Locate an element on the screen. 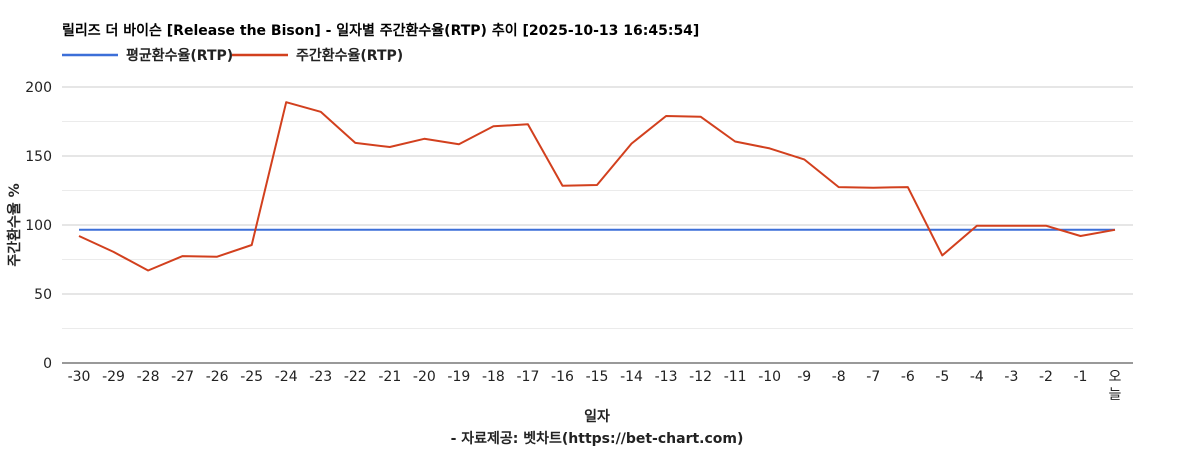 This screenshot has width=1192, height=450. x-tick-label: -25 is located at coordinates (251, 377).